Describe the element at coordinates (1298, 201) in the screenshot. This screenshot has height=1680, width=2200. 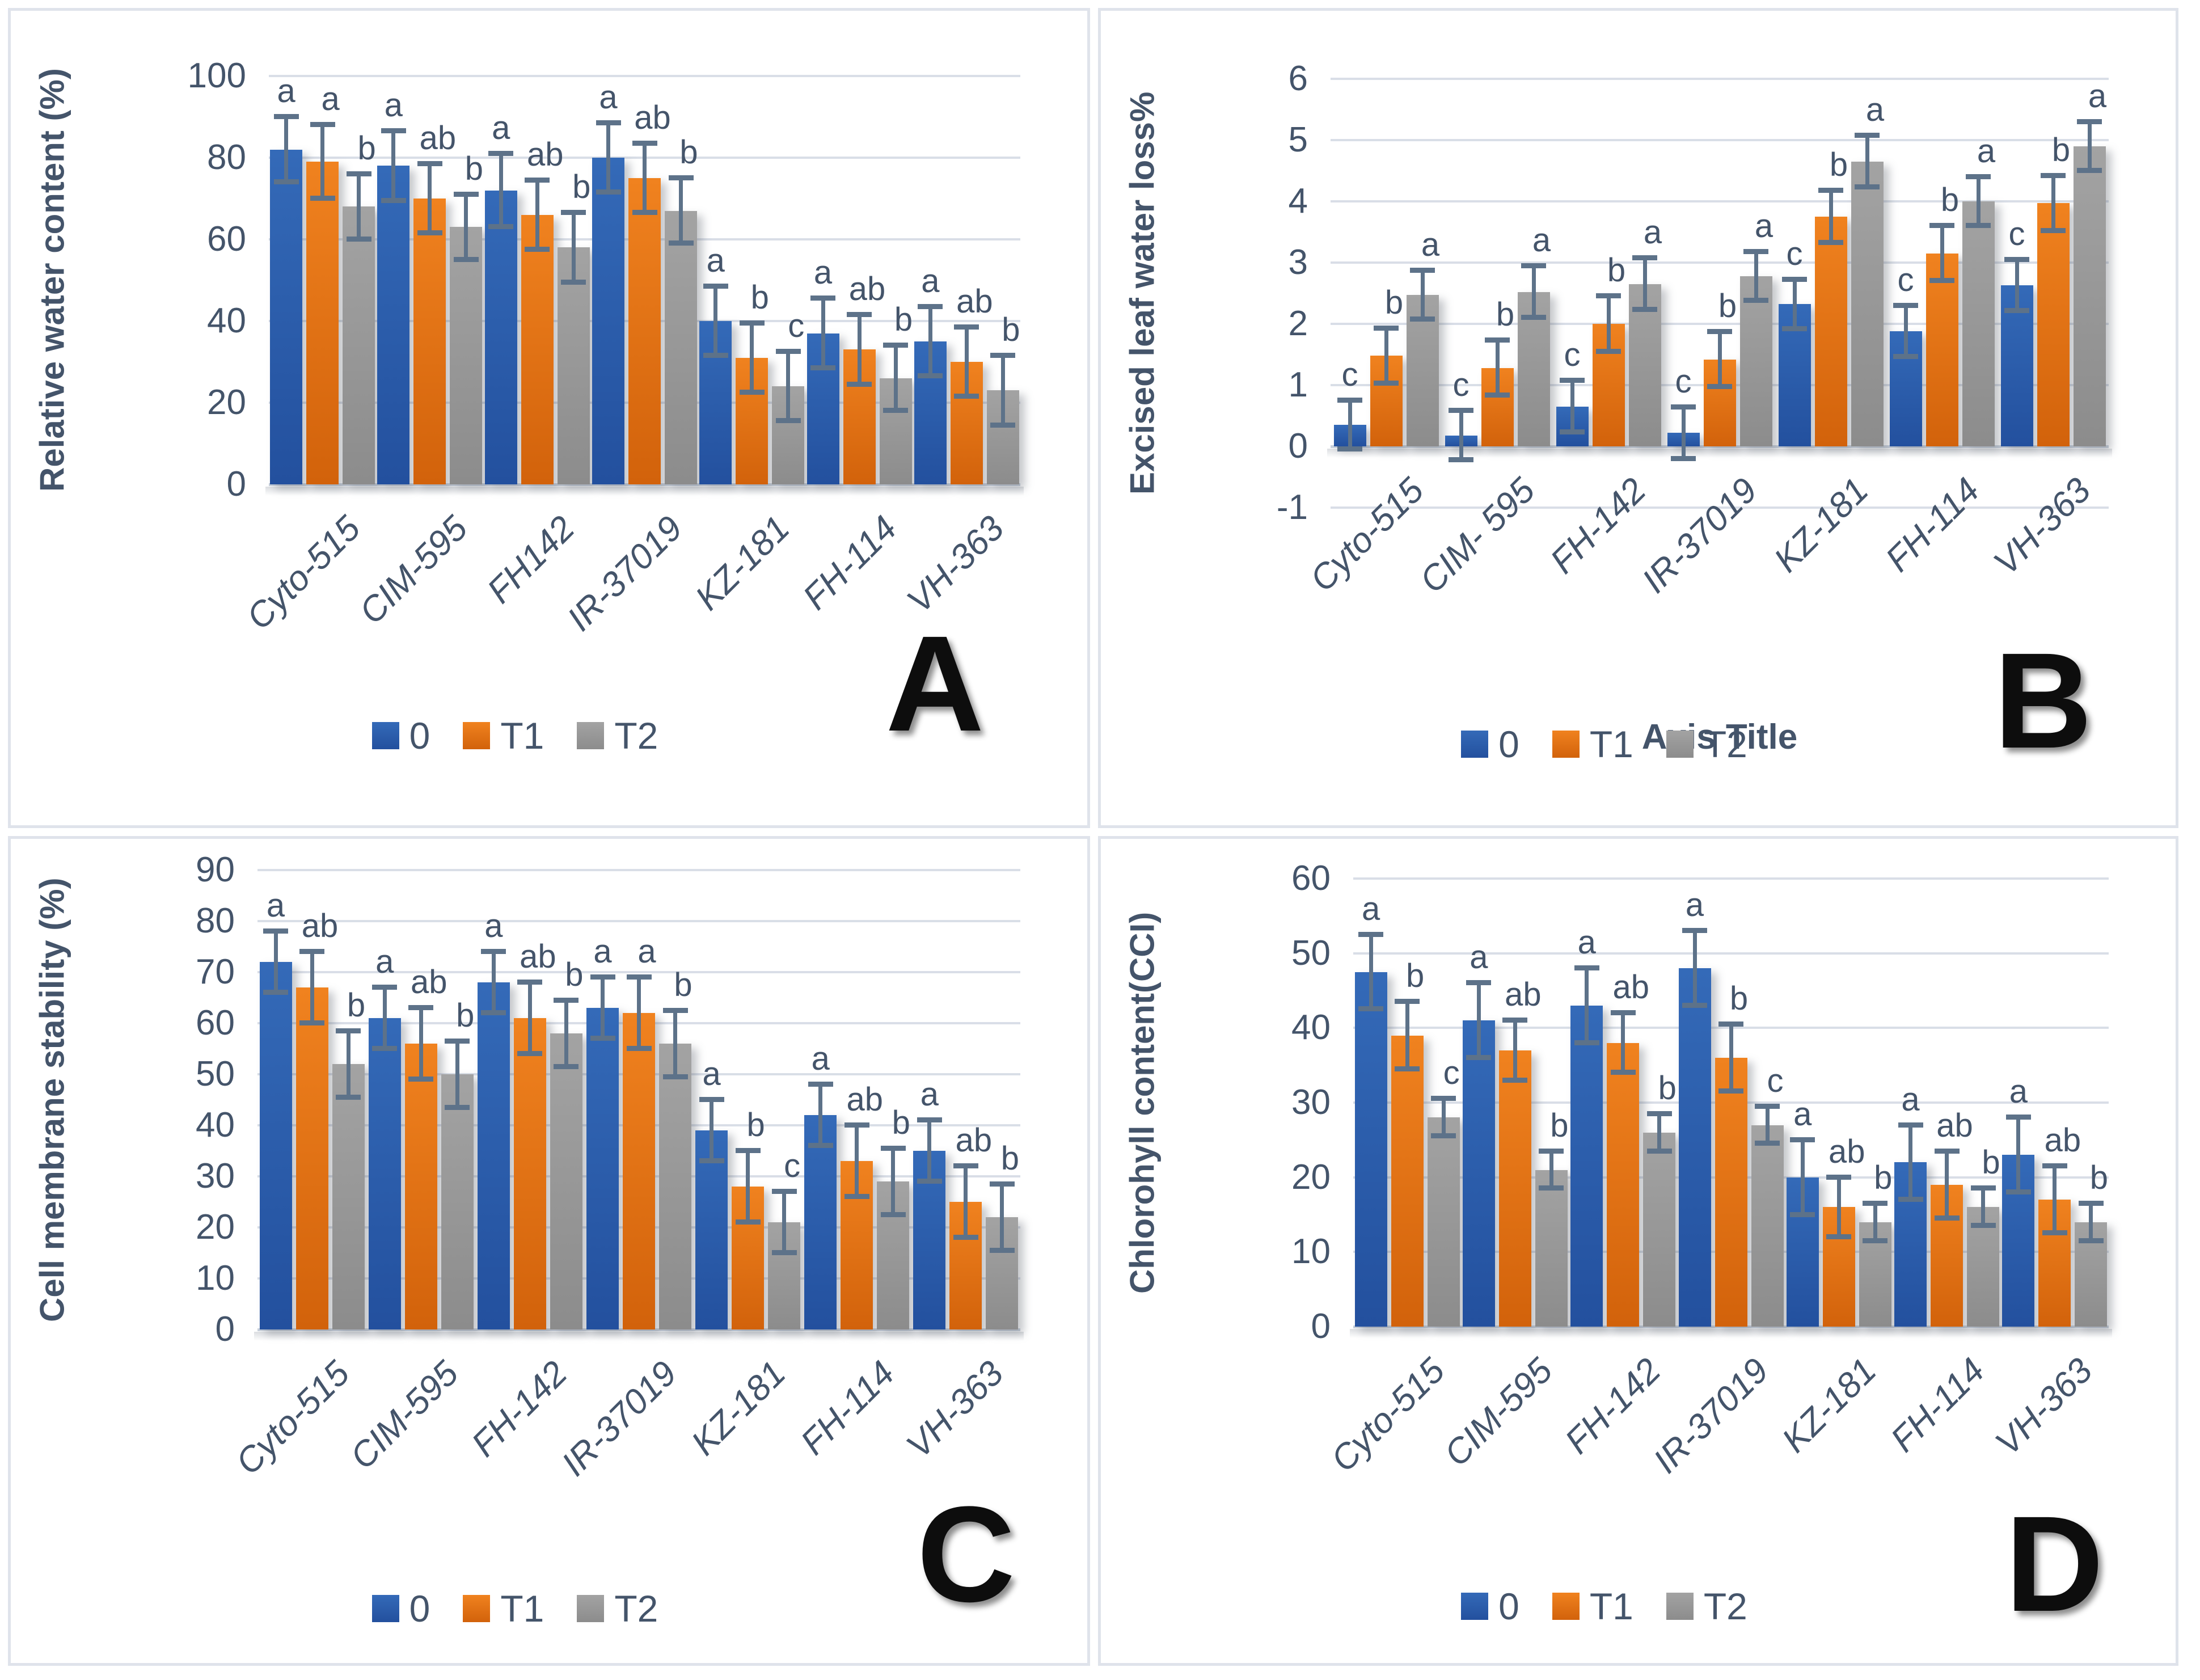
I see `y-tick-label: 4` at that location.